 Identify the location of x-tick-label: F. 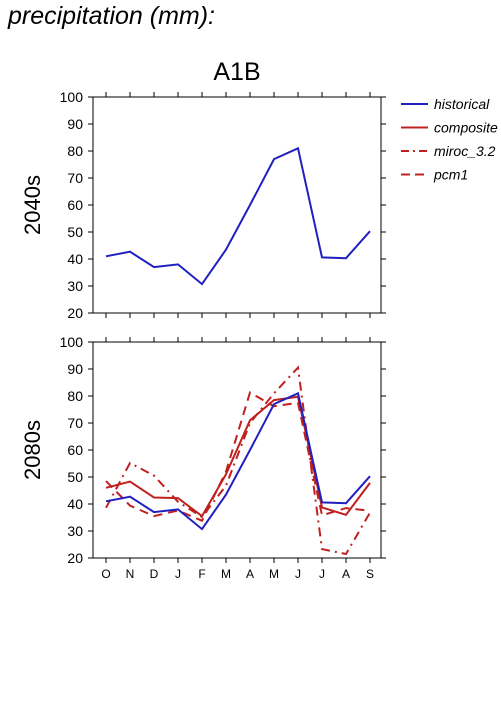
(201, 574).